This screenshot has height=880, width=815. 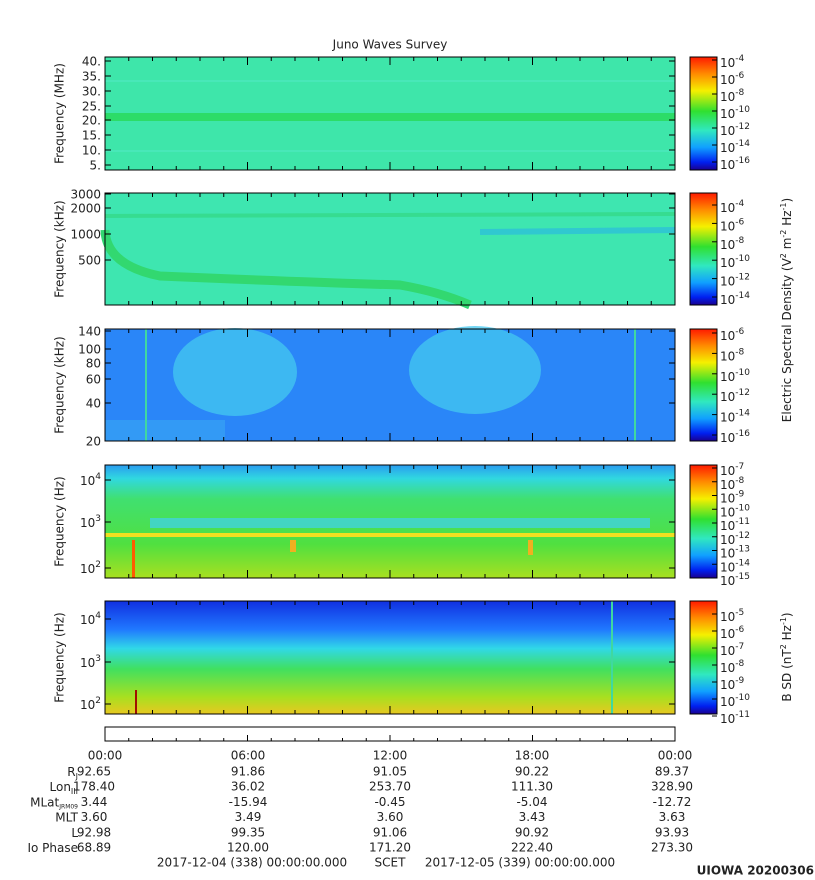 What do you see at coordinates (91, 151) in the screenshot?
I see `y-tick-label: 10.` at bounding box center [91, 151].